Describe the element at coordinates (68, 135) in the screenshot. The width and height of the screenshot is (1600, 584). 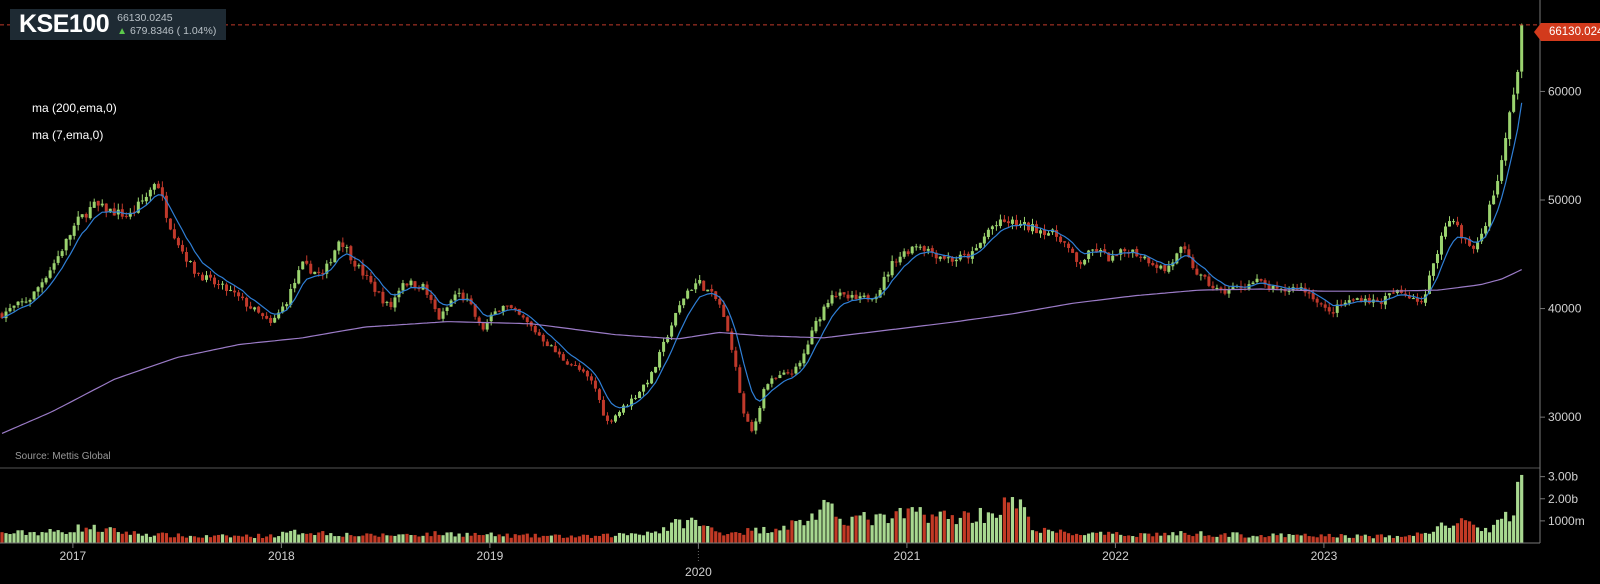
I see `indicator-ma7-label: ma (7,ema,0)` at that location.